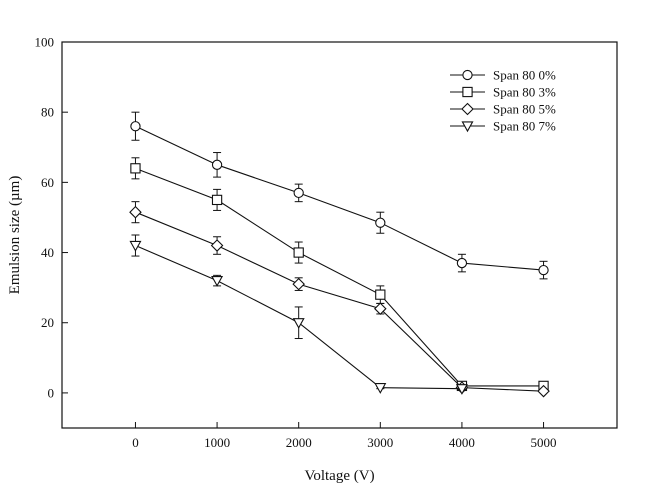 The width and height of the screenshot is (654, 489). I want to click on y-tick-label: 80, so click(47, 112).